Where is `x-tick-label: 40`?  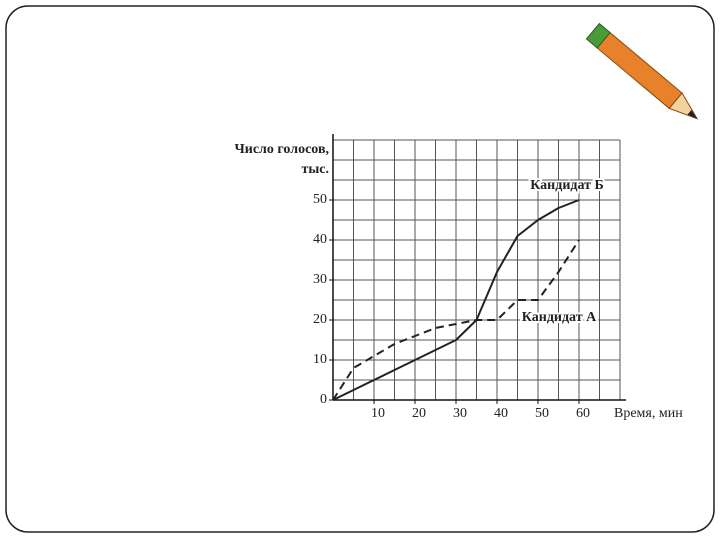 x-tick-label: 40 is located at coordinates (501, 413).